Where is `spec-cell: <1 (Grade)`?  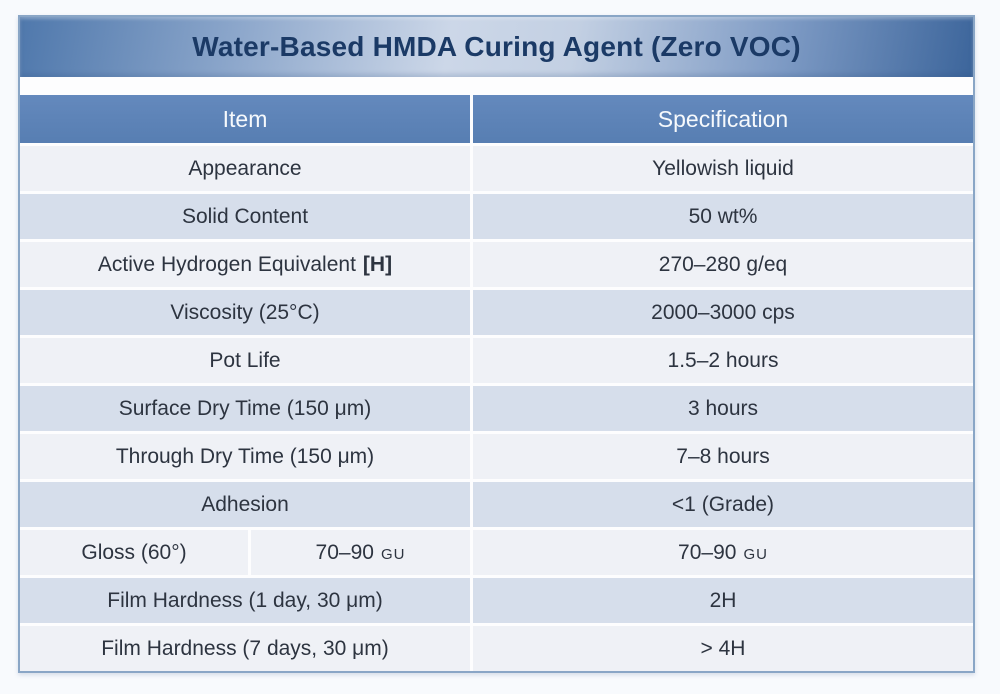 spec-cell: <1 (Grade) is located at coordinates (723, 504).